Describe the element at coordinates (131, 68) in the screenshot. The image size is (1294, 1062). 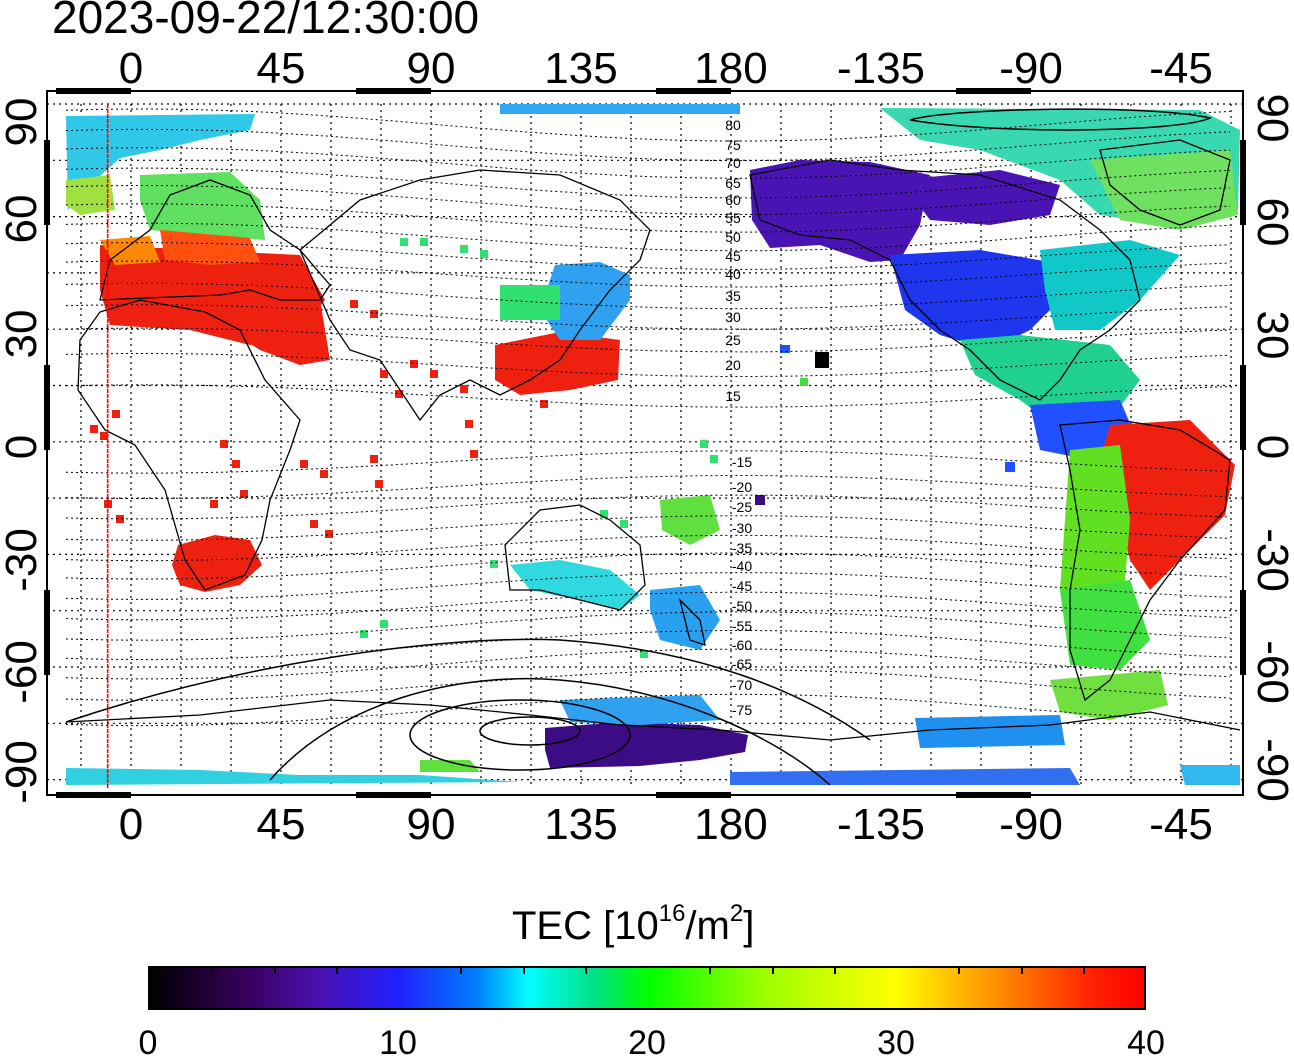
I see `lon-tick-top: 0` at that location.